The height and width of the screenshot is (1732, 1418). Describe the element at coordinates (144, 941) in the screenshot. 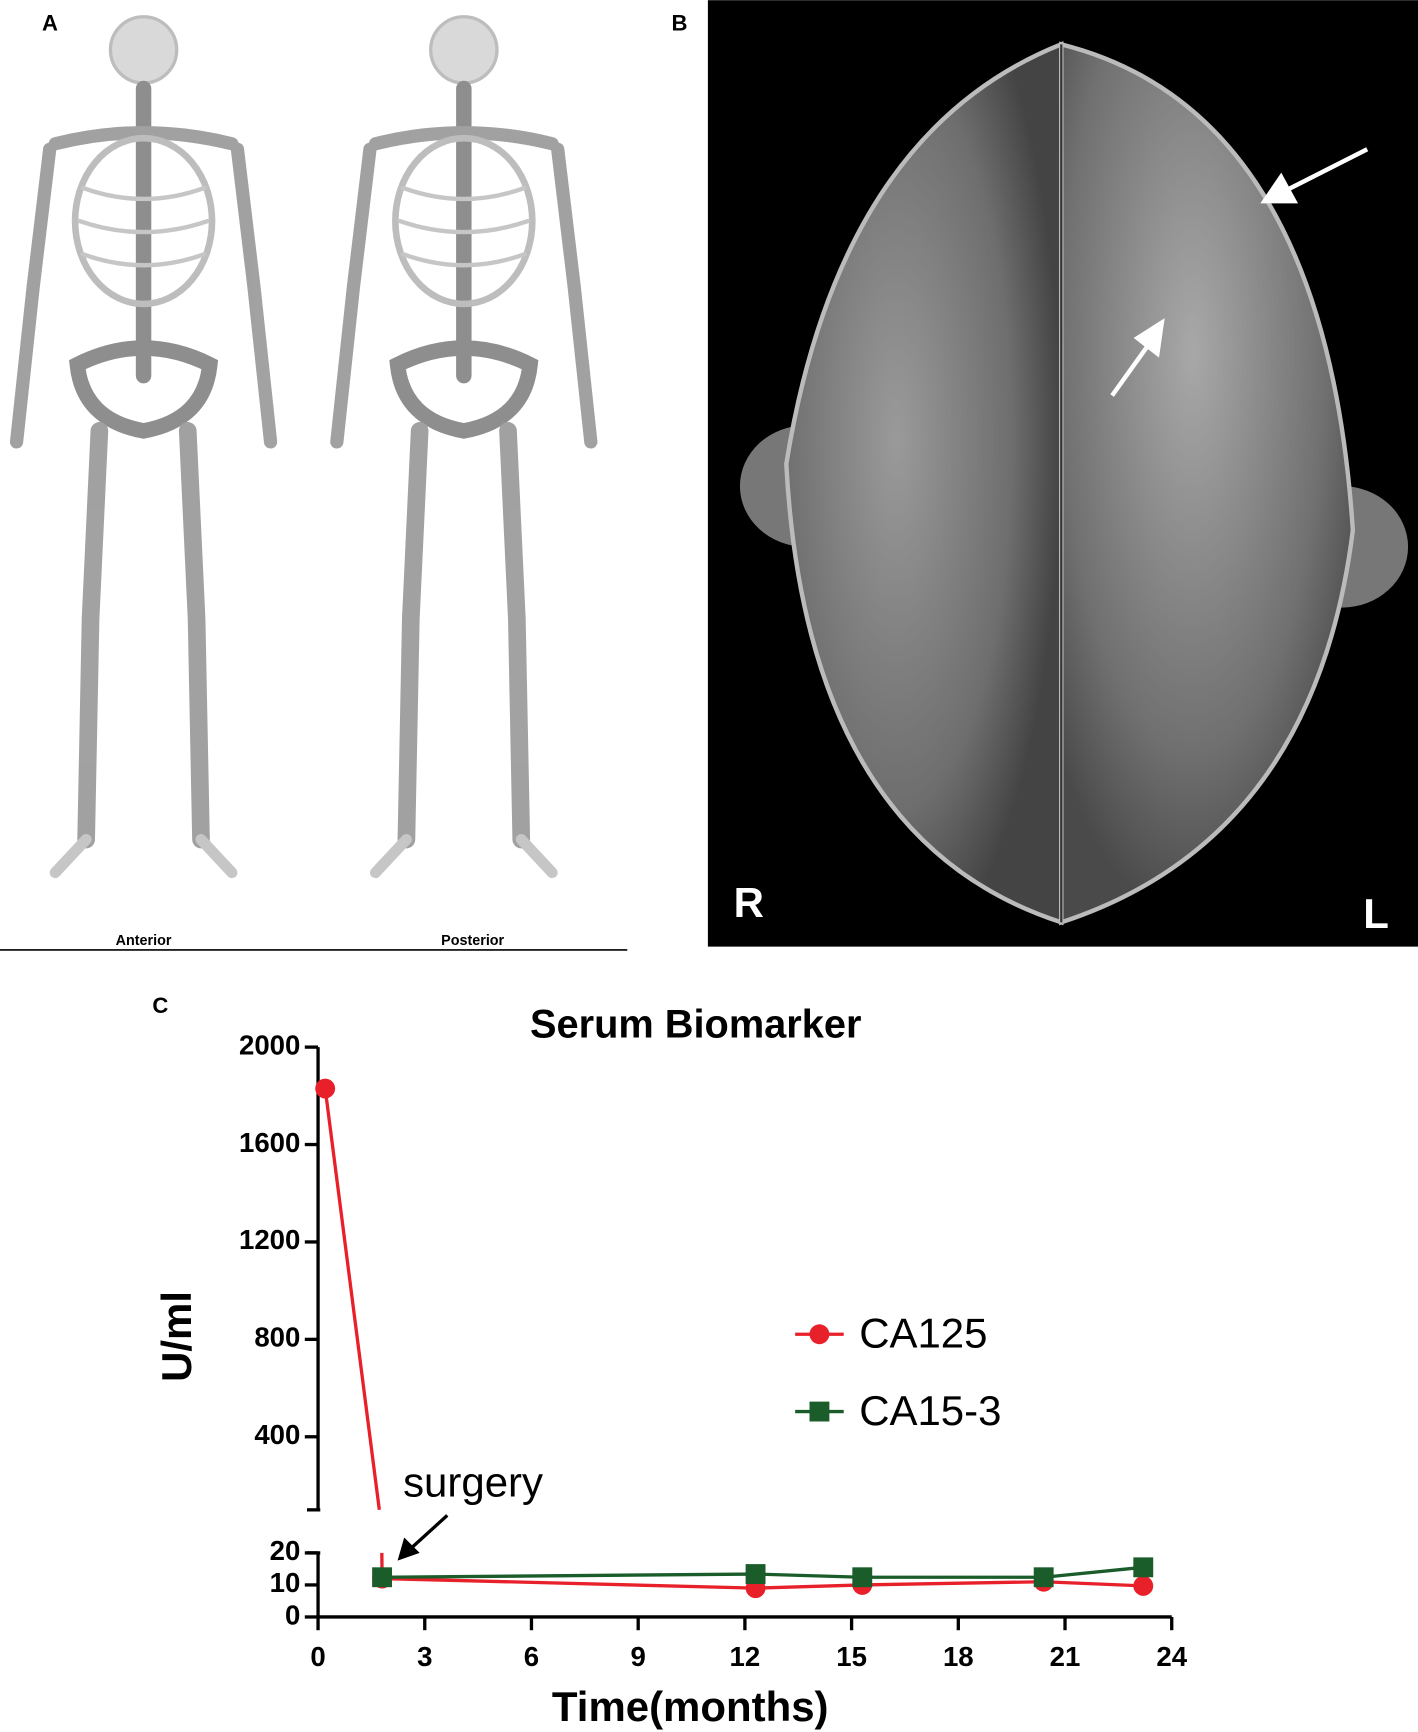

I see `view-label: Anterior` at that location.